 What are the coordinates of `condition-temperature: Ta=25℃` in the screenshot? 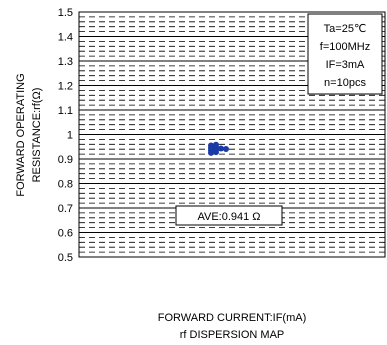 It's located at (345, 29).